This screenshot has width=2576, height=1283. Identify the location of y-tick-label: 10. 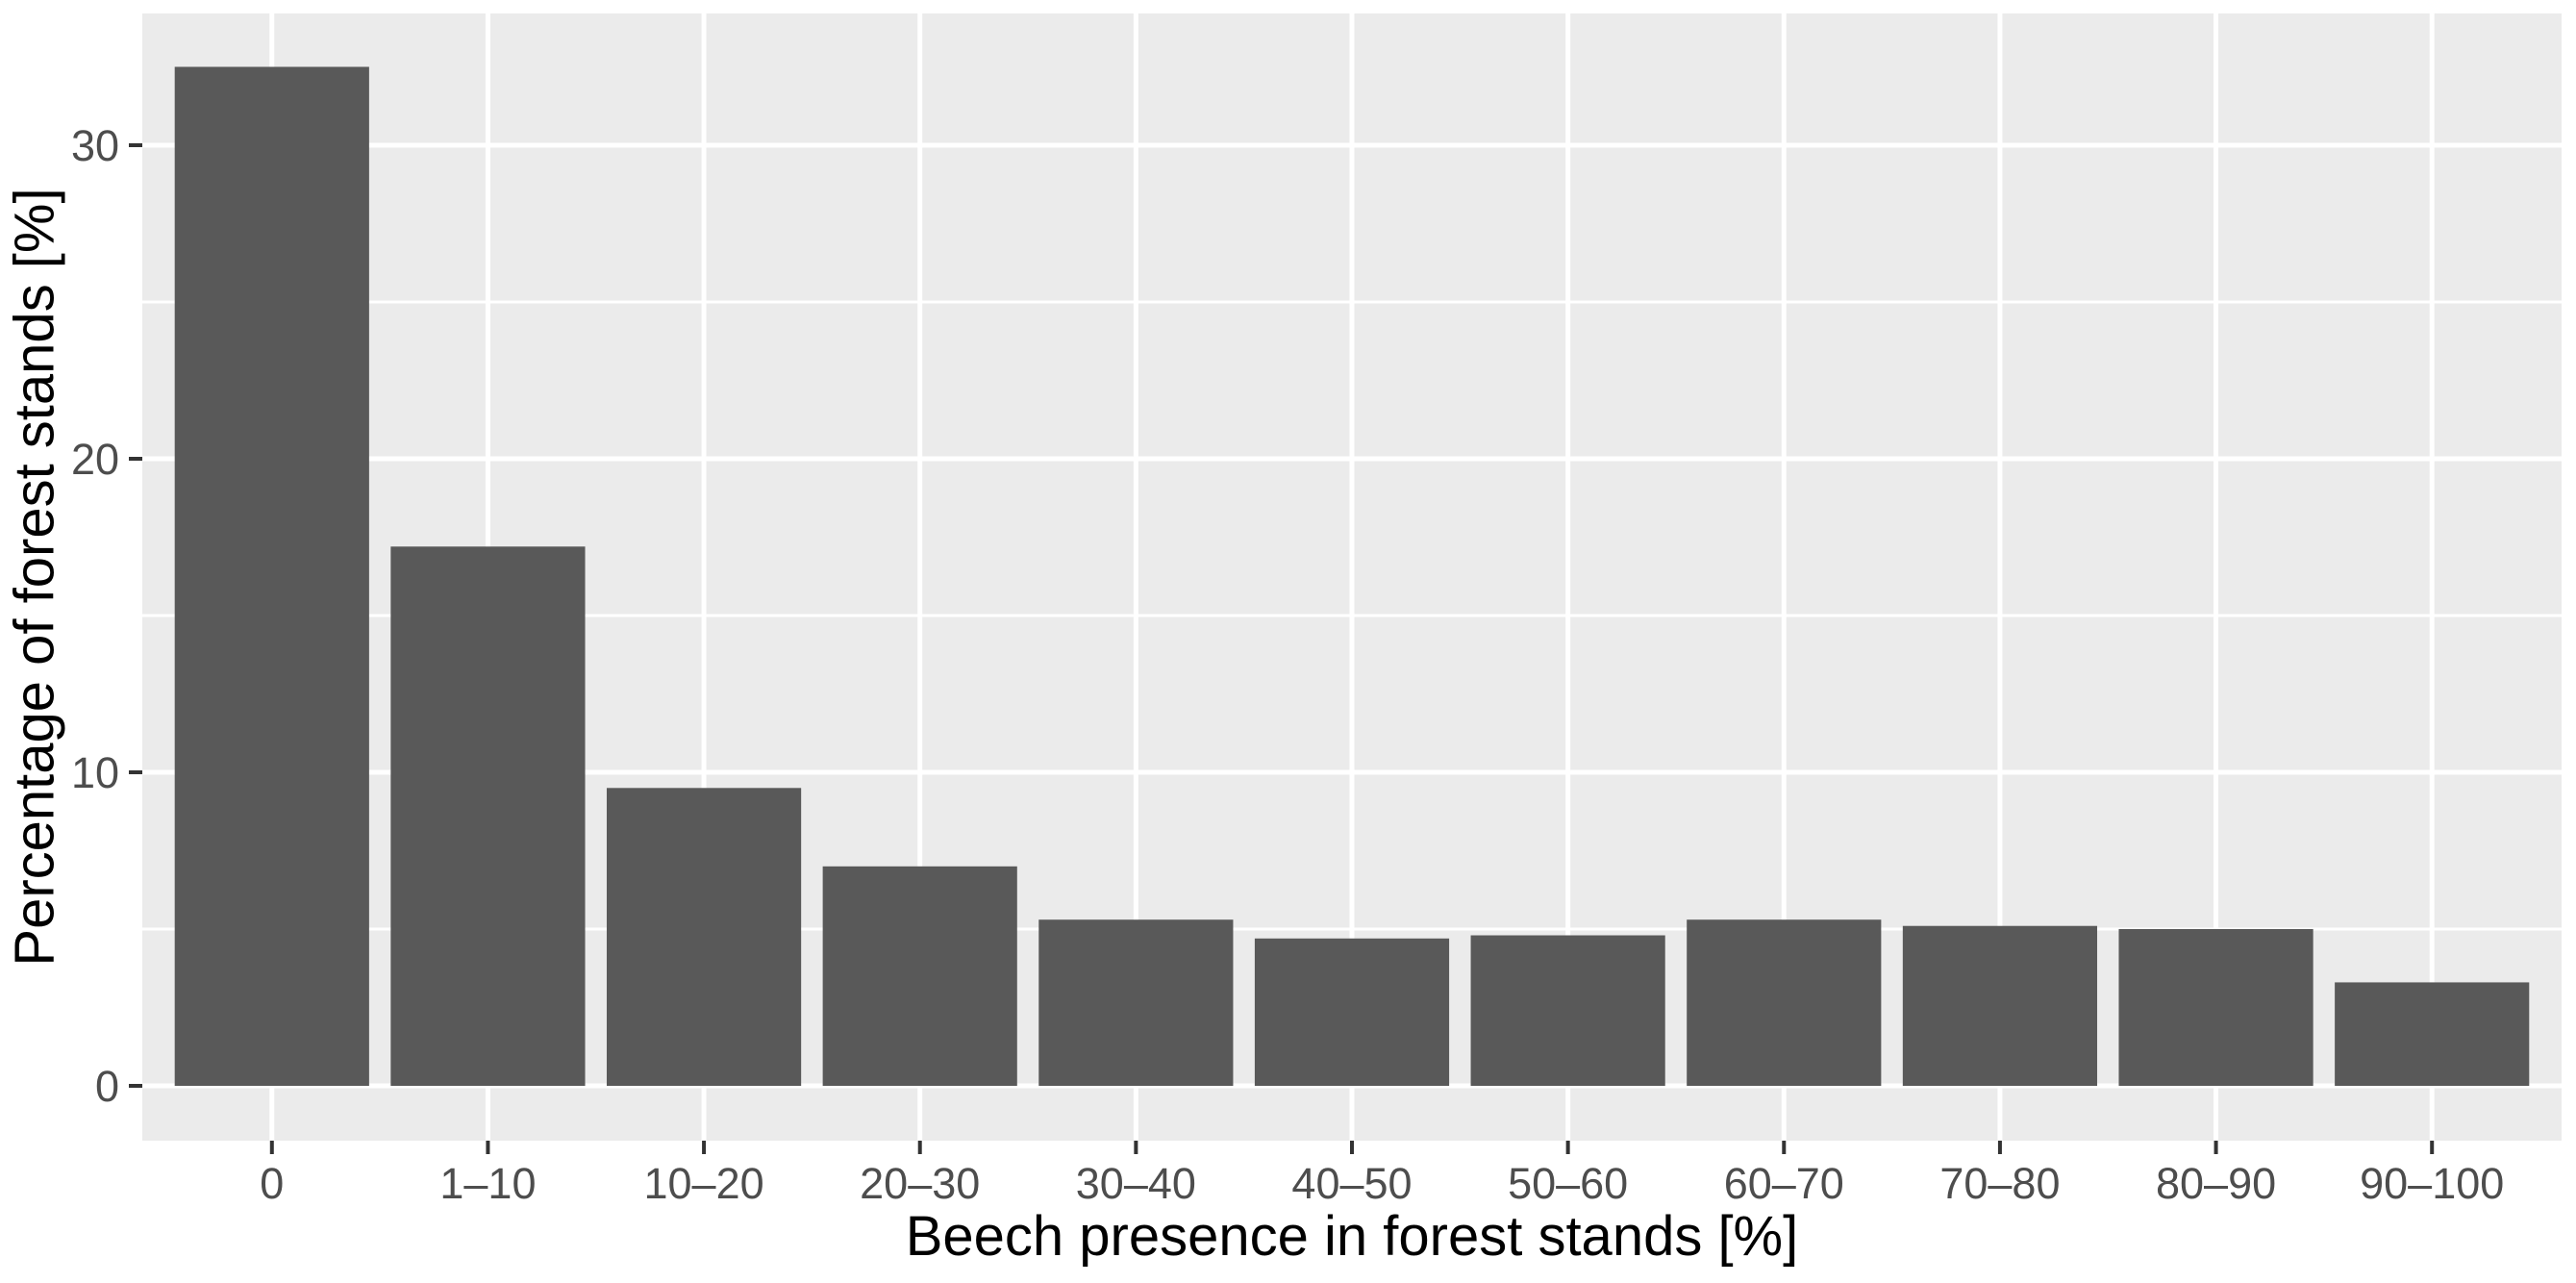
(95, 772).